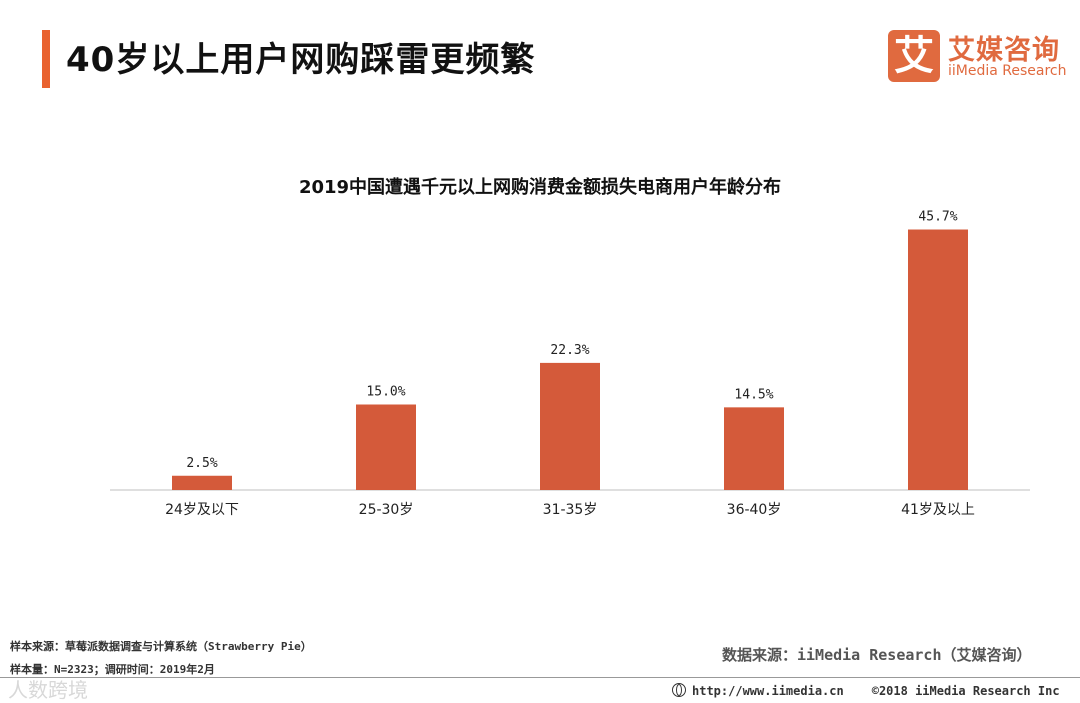 This screenshot has width=1080, height=703. I want to click on x-tick-label-4: 41岁及以上, so click(938, 510).